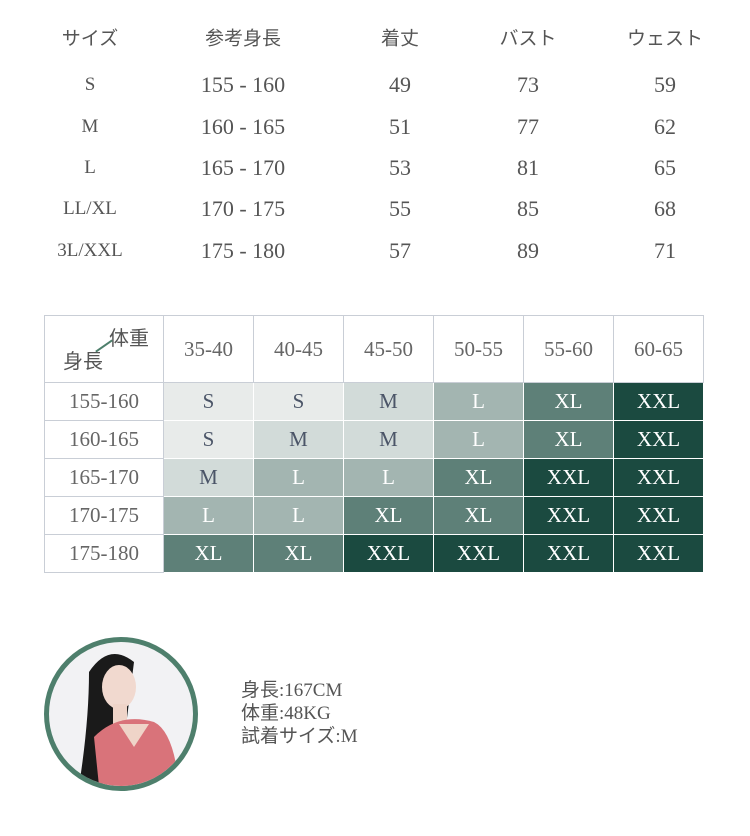 The width and height of the screenshot is (750, 836). I want to click on grid-row: 165-170 M L L XL XXL XXL, so click(374, 477).